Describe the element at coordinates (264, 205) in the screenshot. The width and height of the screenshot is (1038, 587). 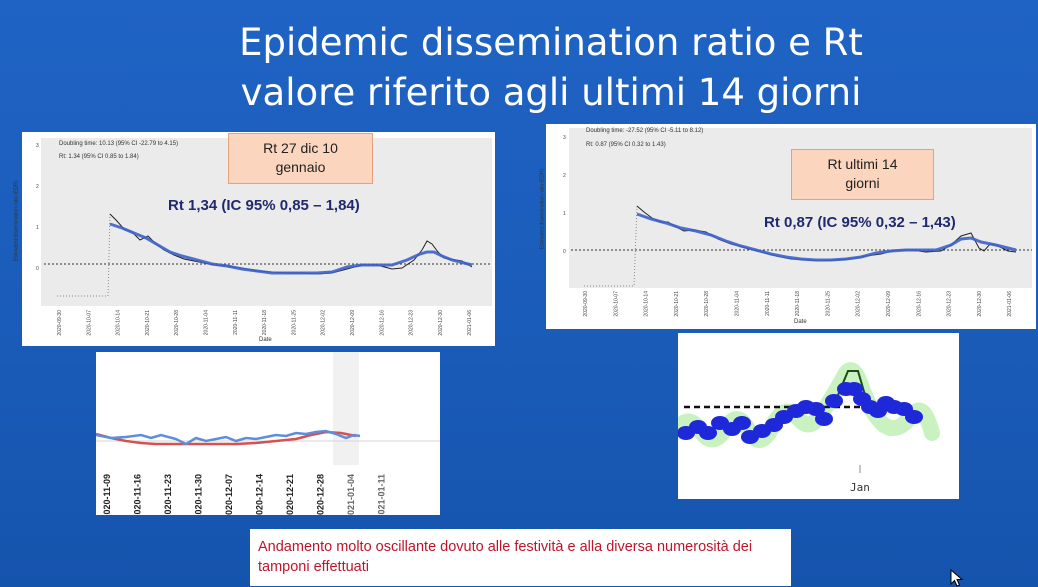
I see `chart-left-rt-label: Rt 1,34 (IC 95% 0,85 – 1,84)` at that location.